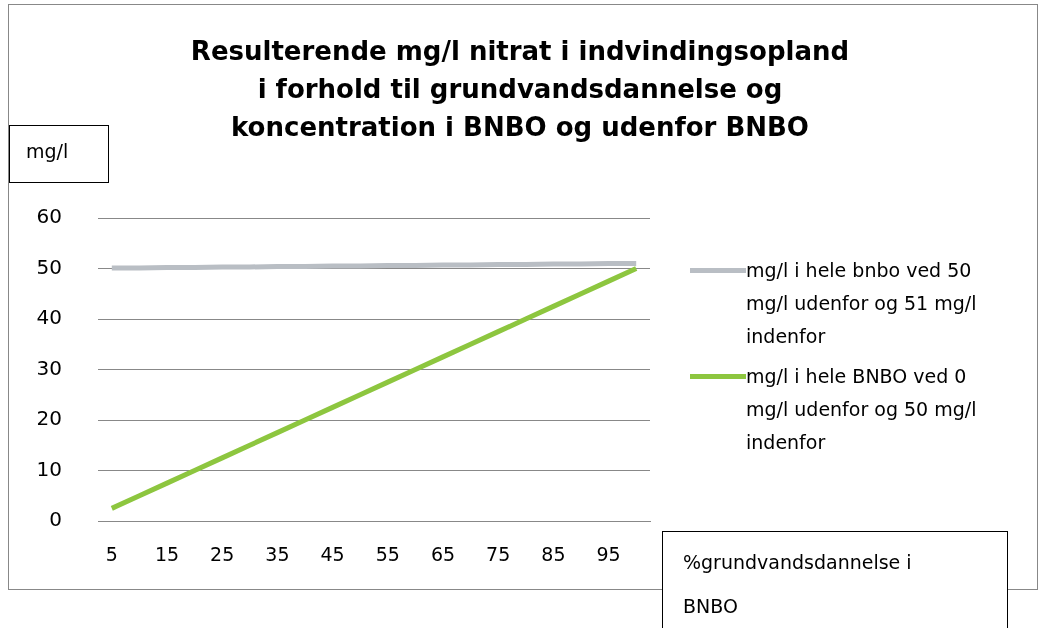  I want to click on y-tick-label: 20, so click(49, 418).